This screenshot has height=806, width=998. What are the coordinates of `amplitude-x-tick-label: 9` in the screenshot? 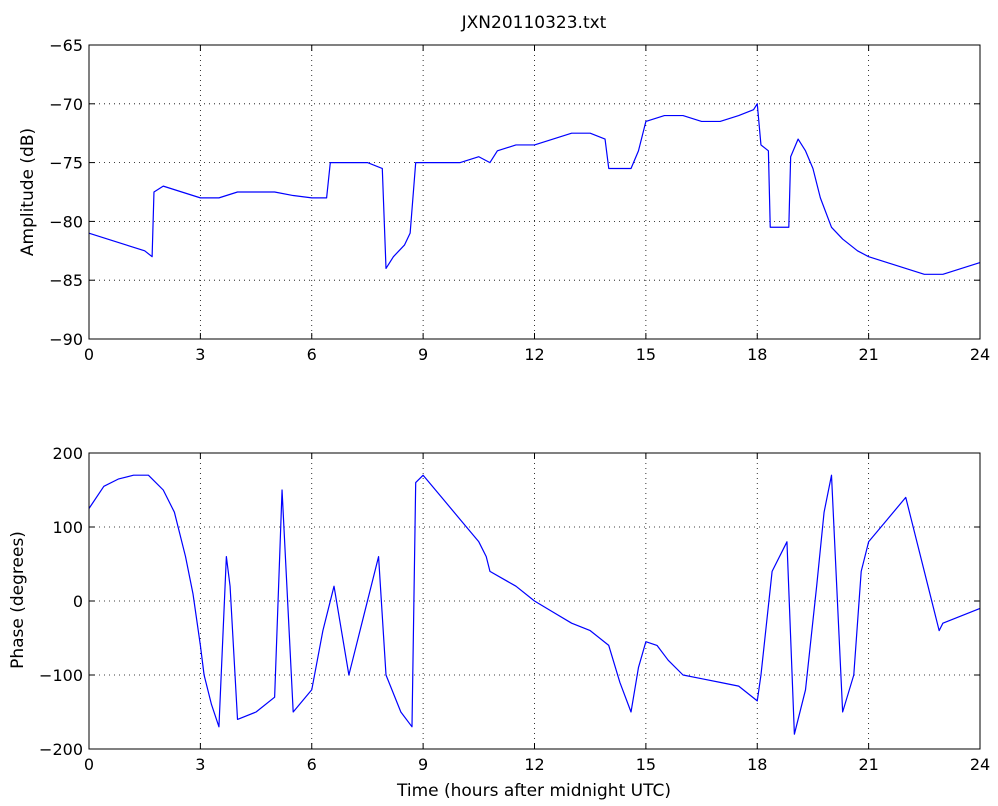 It's located at (423, 354).